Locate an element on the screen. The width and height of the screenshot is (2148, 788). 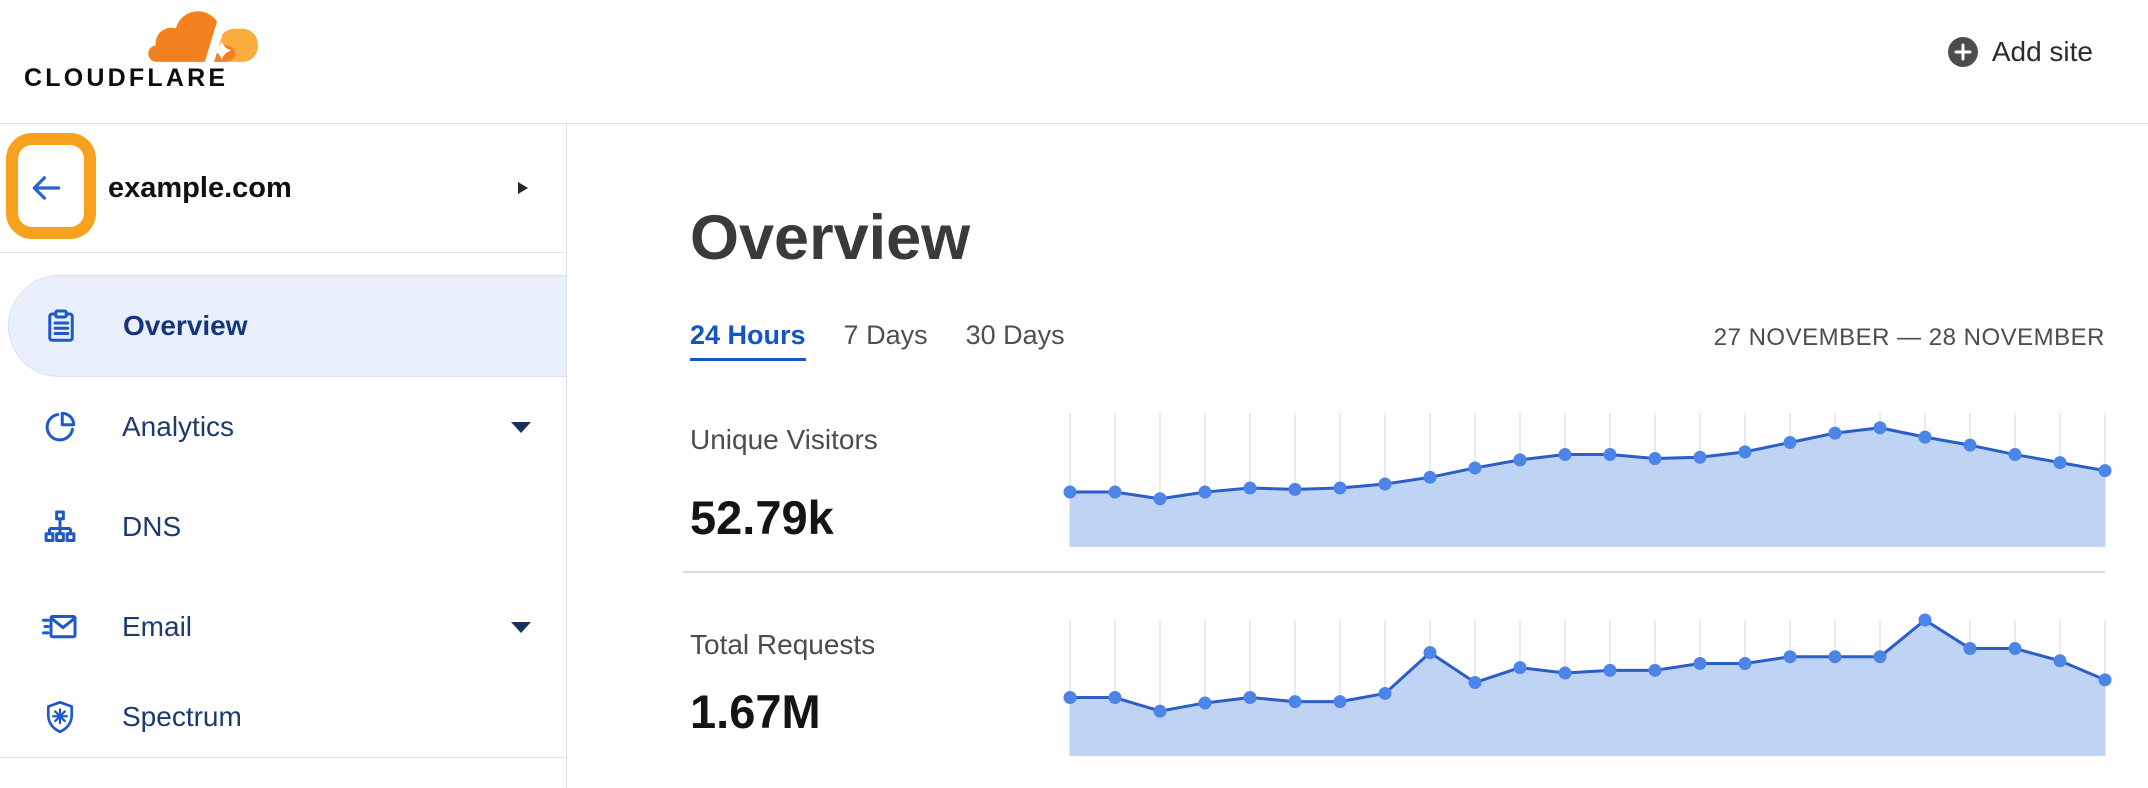
email-icon is located at coordinates (60, 627).